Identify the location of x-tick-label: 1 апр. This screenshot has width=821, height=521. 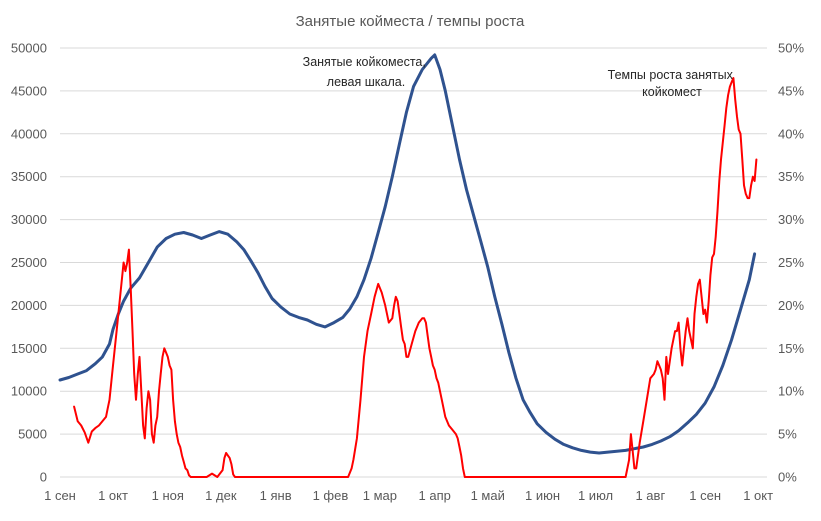
(435, 495).